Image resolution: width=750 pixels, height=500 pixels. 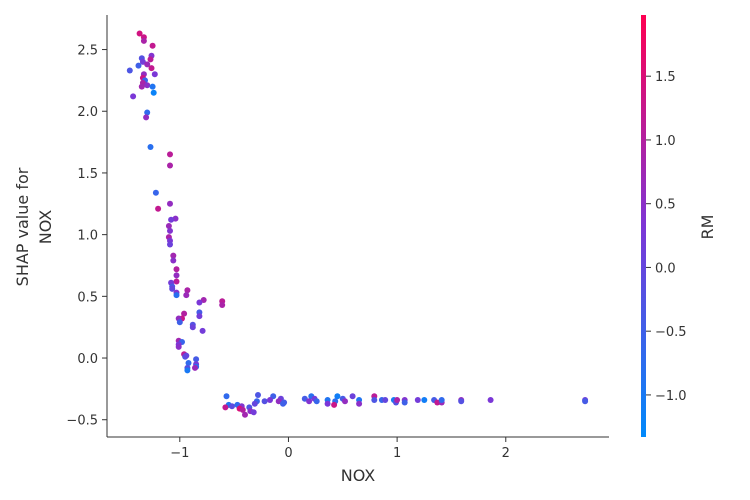 I want to click on y-ticks: −0.5 0.0 0.5 1.0 1.5 2.0 2.5, so click(x=86, y=236).